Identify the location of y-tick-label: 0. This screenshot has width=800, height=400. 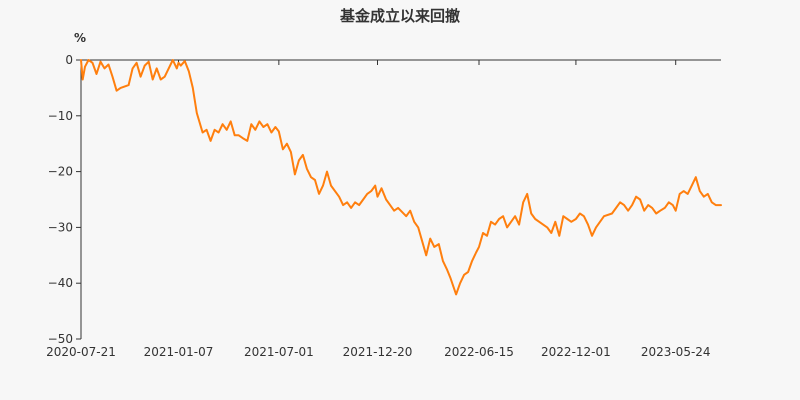
(69, 60).